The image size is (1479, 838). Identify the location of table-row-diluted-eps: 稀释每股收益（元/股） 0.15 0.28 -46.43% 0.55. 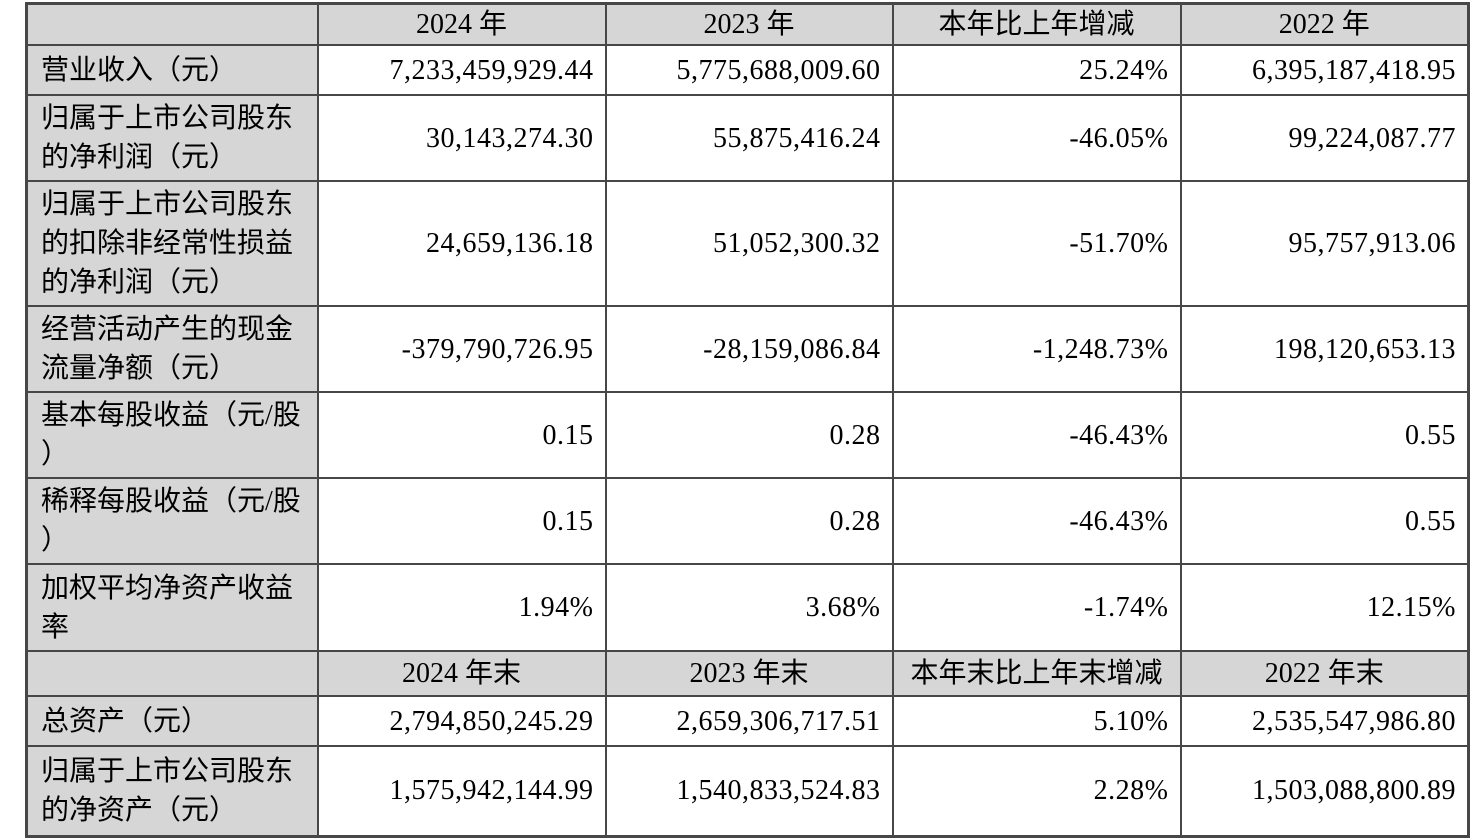
(747, 521).